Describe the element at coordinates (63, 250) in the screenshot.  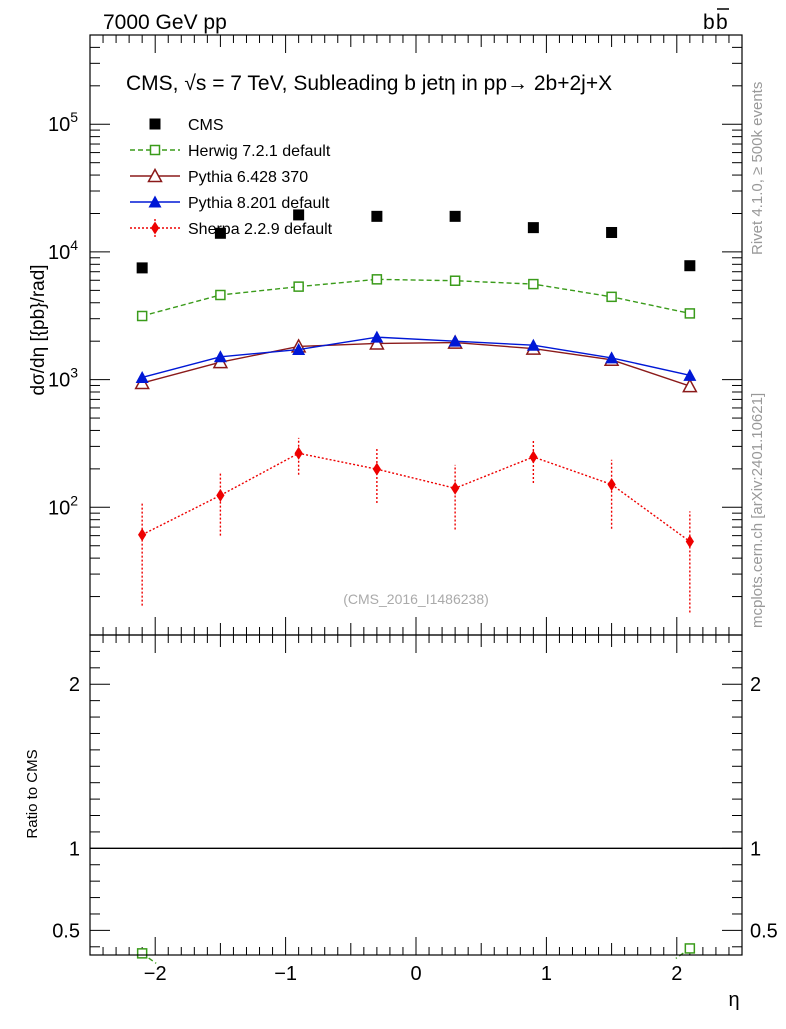
I see `main-ytick-label: 10⁴` at that location.